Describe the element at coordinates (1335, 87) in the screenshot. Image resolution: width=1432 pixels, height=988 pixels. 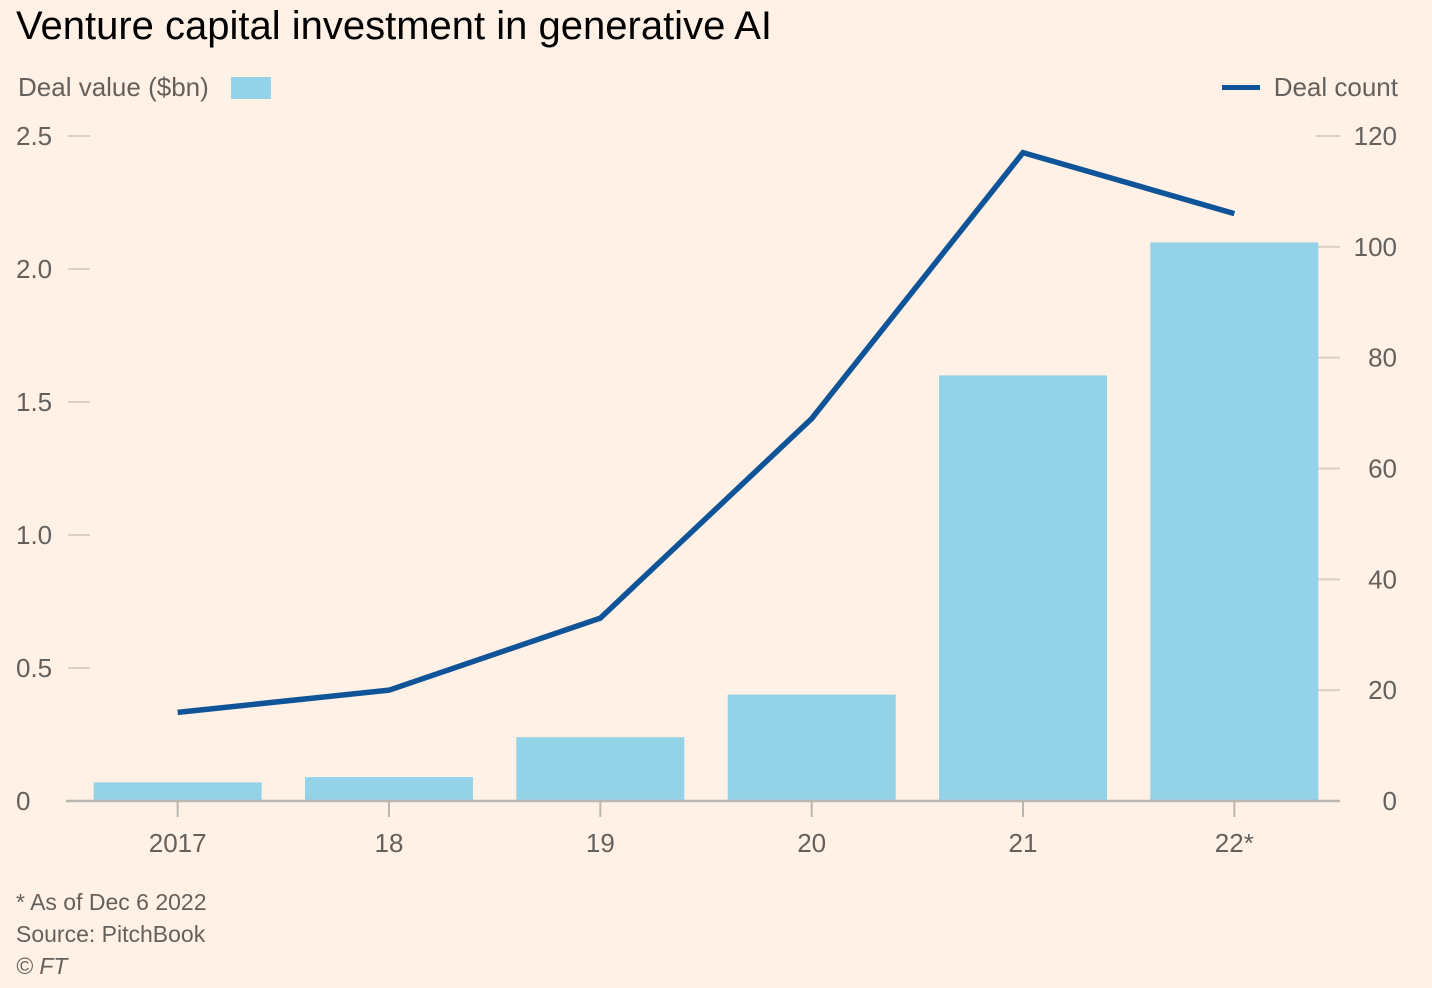
I see `legend-line-label: Deal count` at that location.